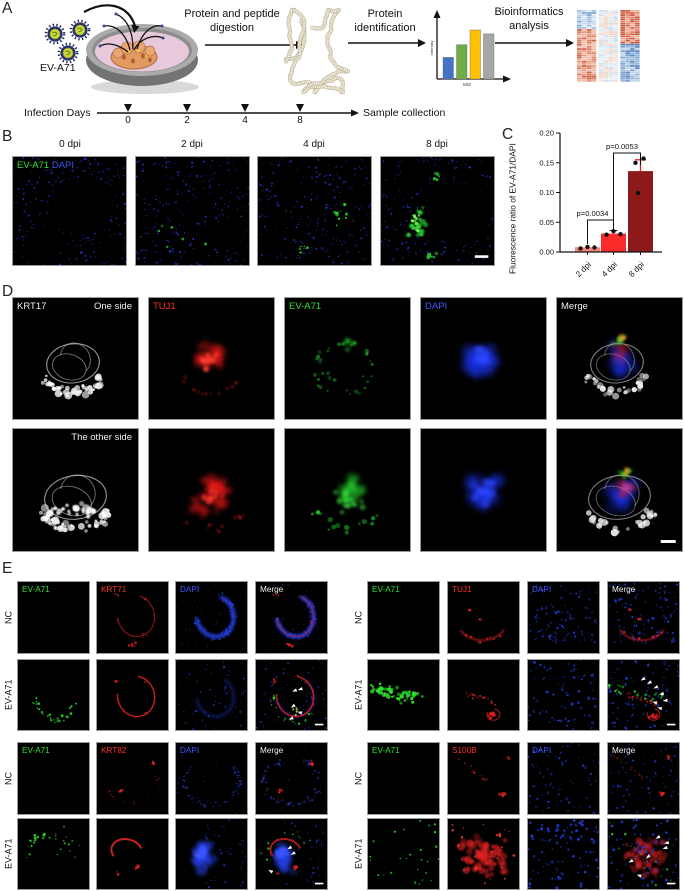  Describe the element at coordinates (643, 854) in the screenshot. I see `e-tile-S100B-EV-A71-Merge` at that location.